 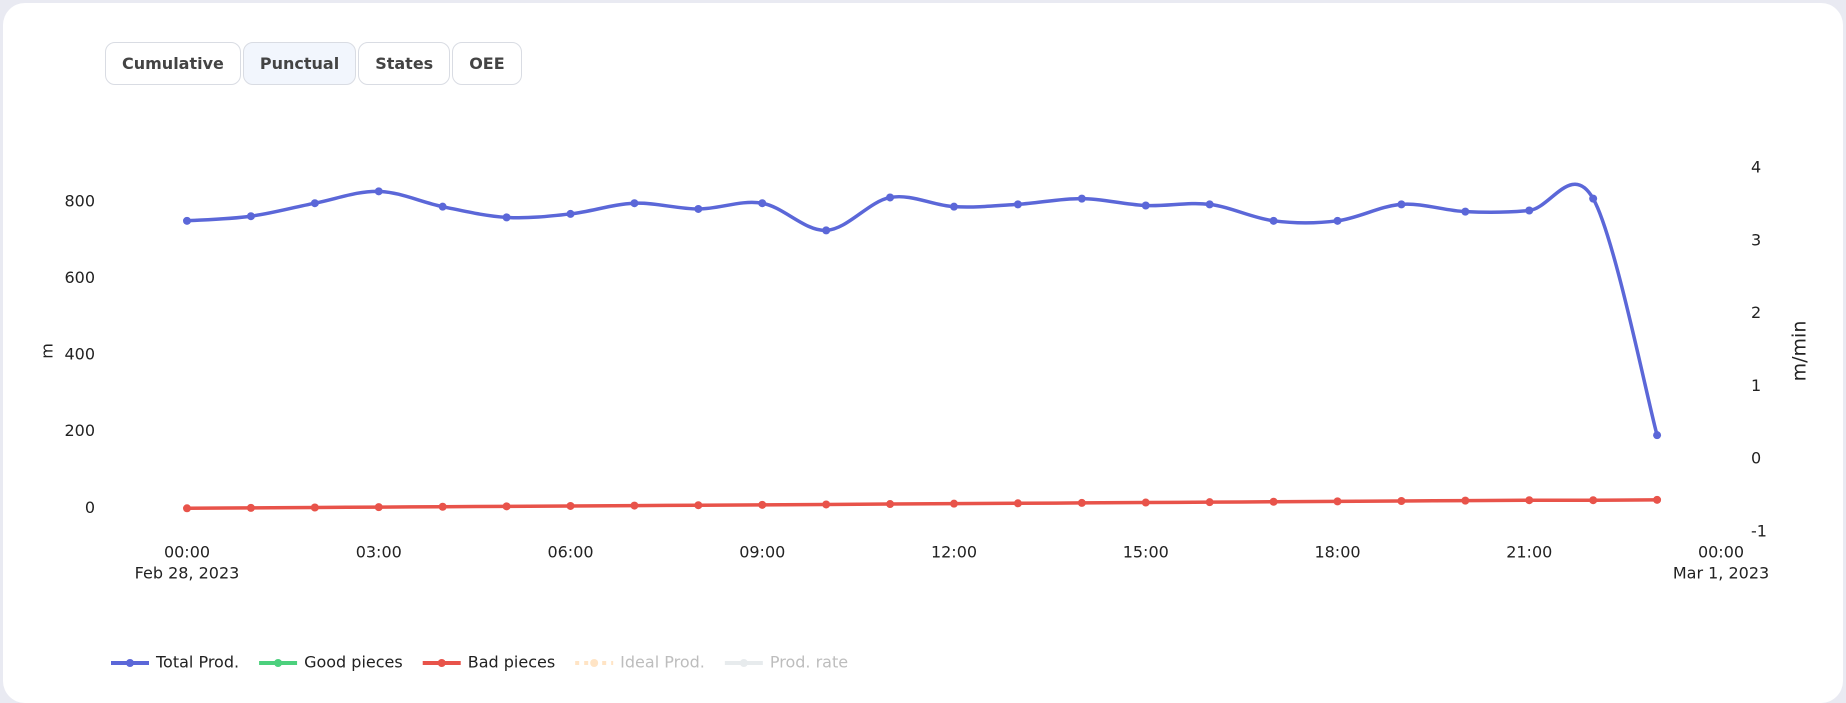 I want to click on legend-item: Ideal Prod., so click(x=640, y=662).